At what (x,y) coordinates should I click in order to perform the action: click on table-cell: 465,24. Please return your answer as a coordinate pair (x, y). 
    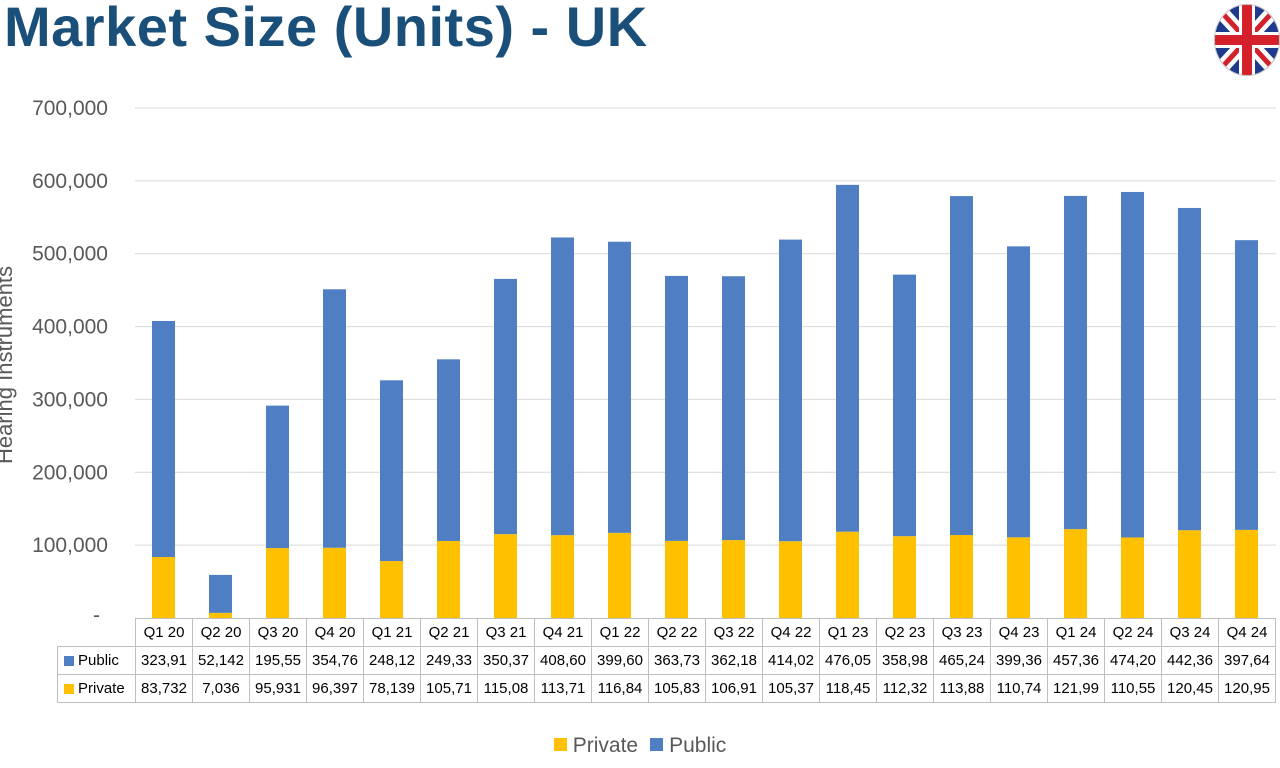
    Looking at the image, I should click on (962, 660).